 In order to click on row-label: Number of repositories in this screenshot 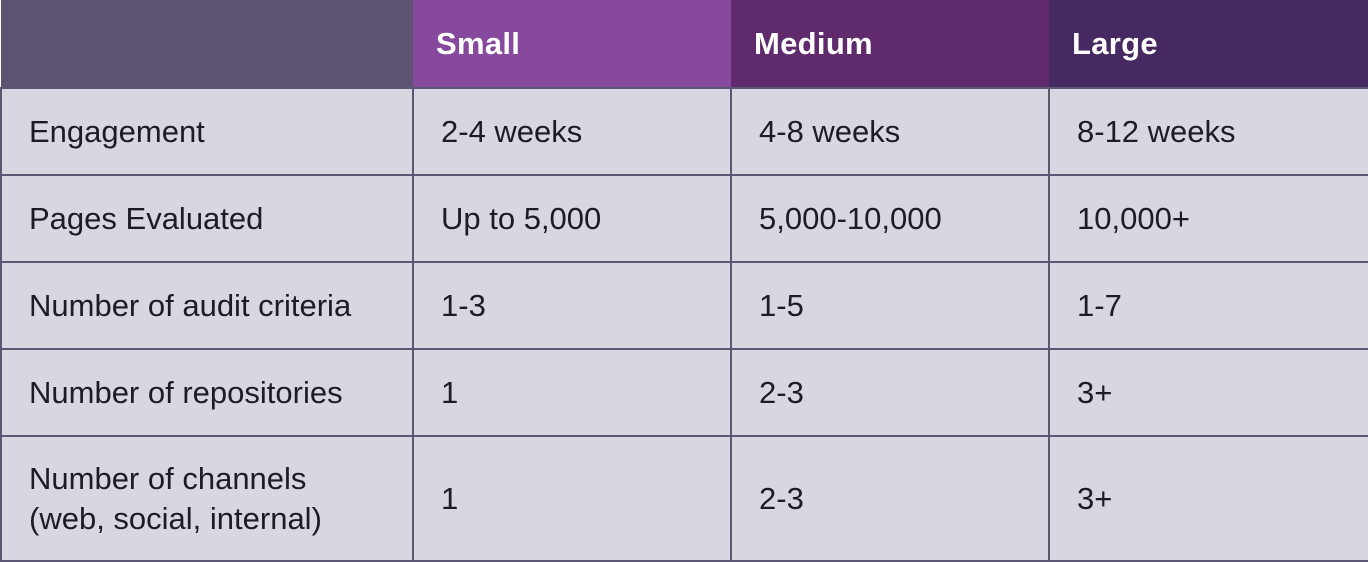, I will do `click(207, 392)`.